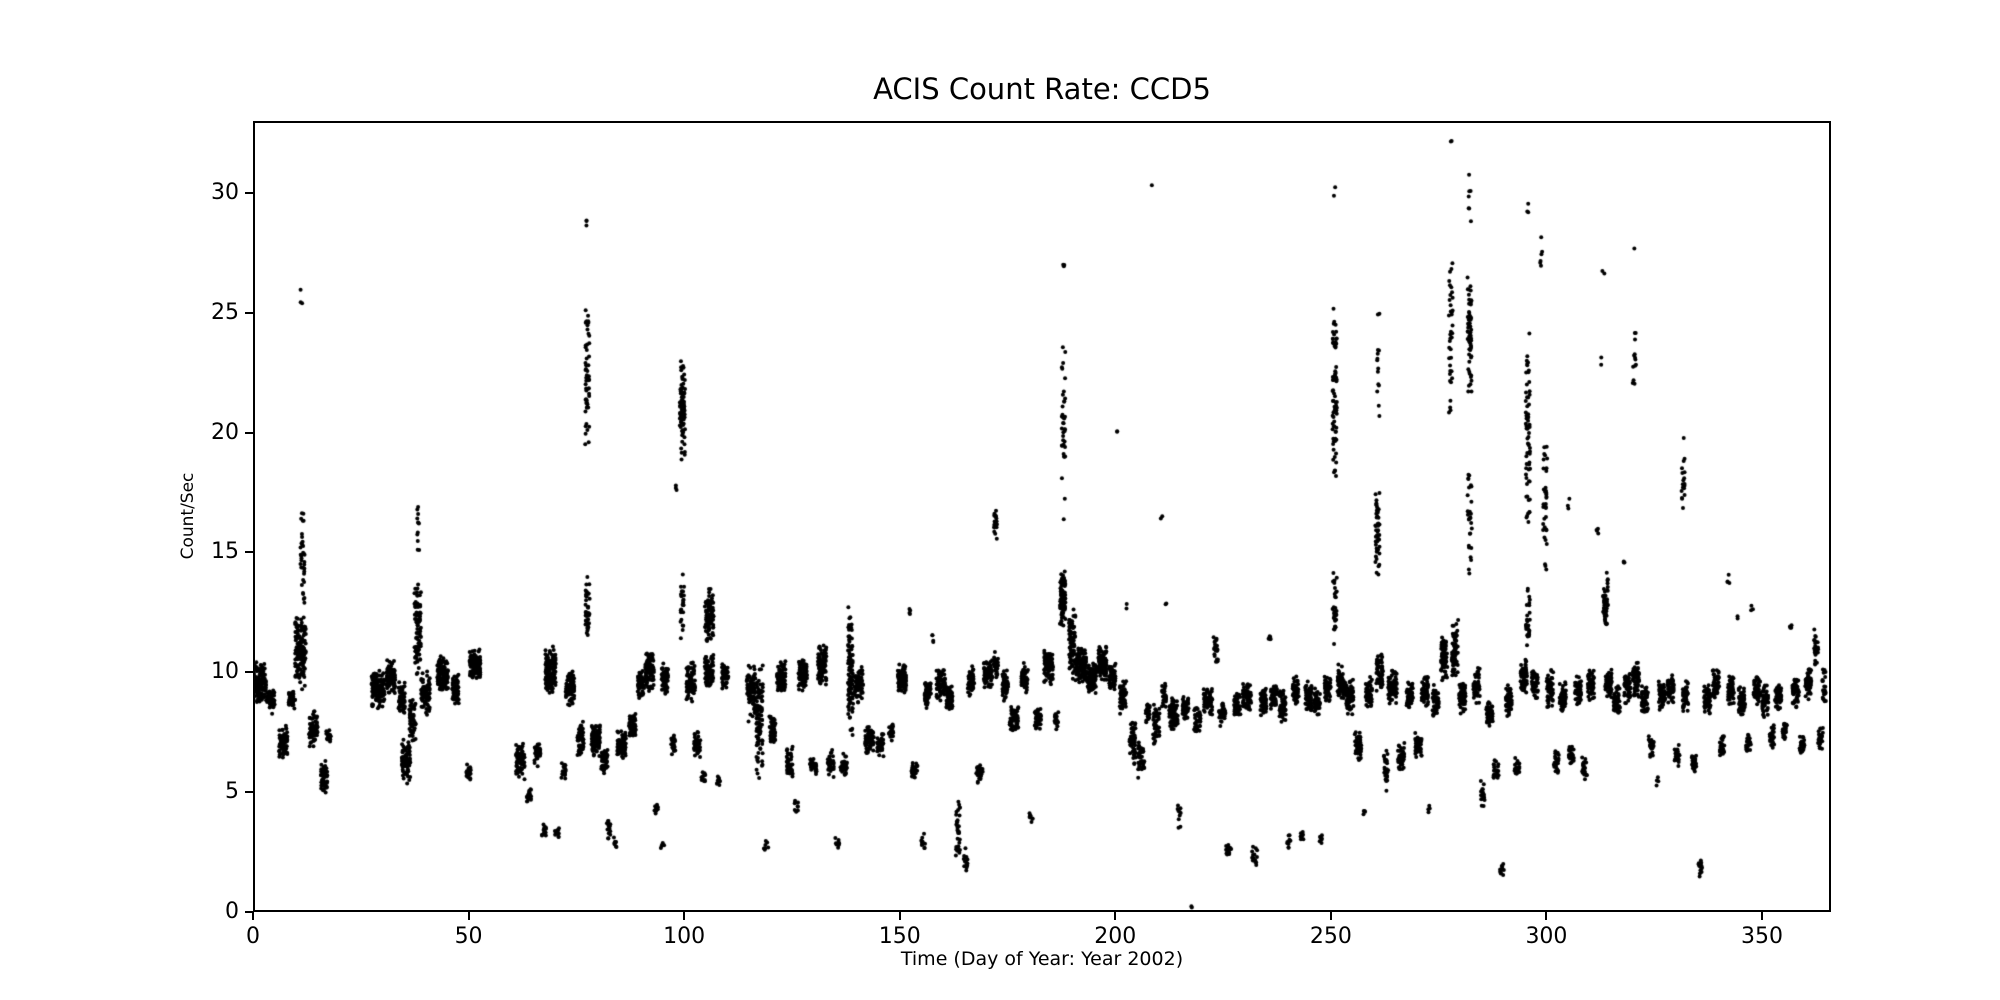  What do you see at coordinates (899, 936) in the screenshot?
I see `x-tick-label: 150` at bounding box center [899, 936].